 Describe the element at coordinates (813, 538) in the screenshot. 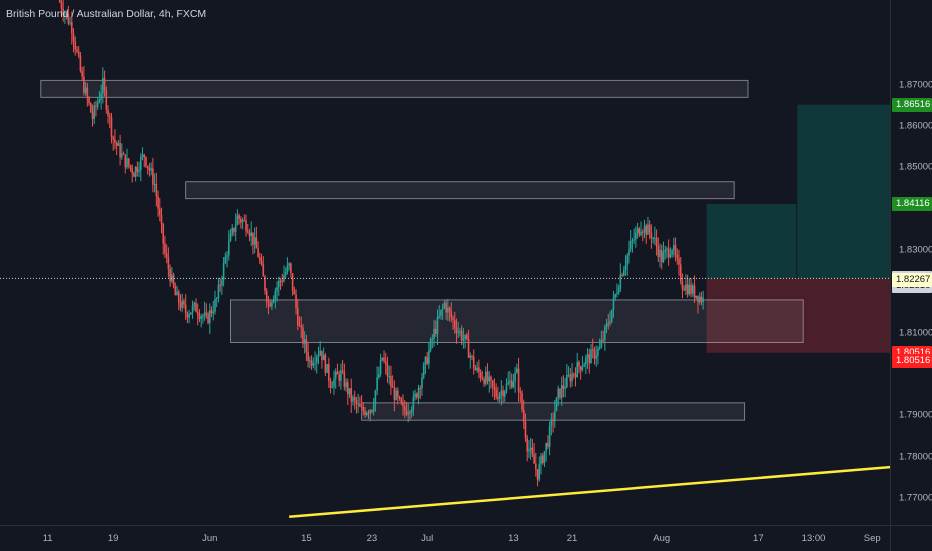

I see `time-tick-label: 13:00` at that location.